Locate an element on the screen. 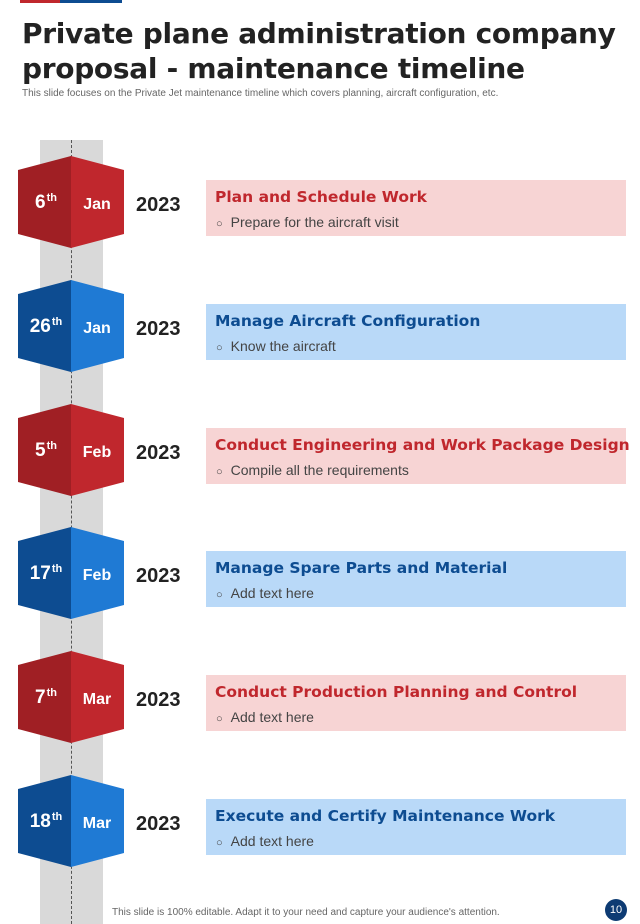  page-number-badge: 10 is located at coordinates (616, 910).